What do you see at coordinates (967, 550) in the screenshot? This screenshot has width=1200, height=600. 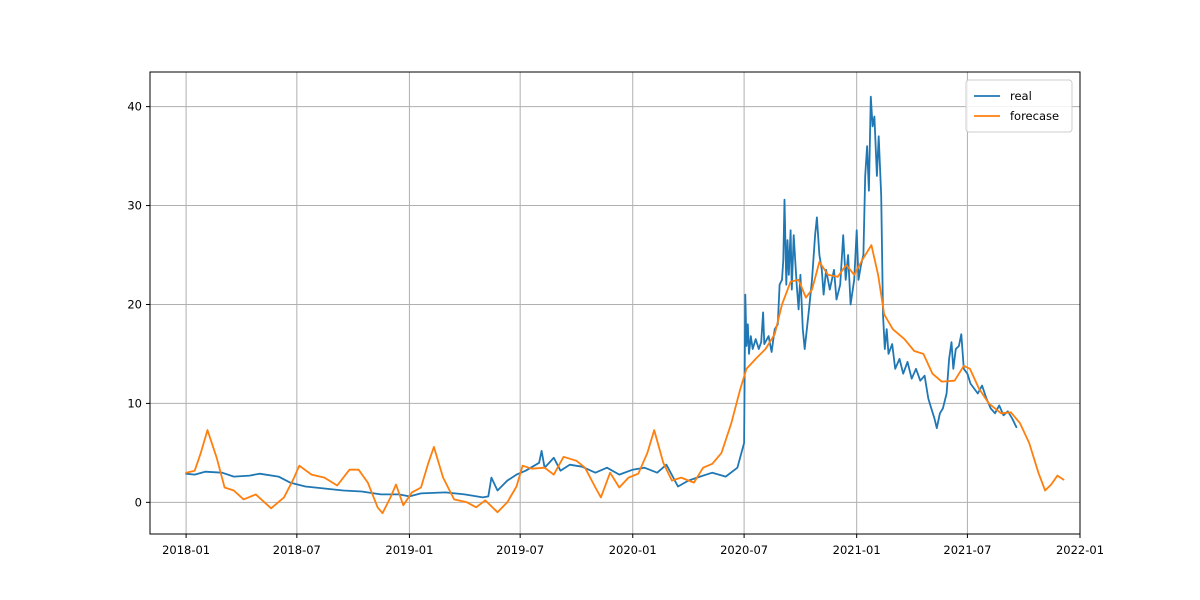 I see `x-tick-label: 2021-07` at bounding box center [967, 550].